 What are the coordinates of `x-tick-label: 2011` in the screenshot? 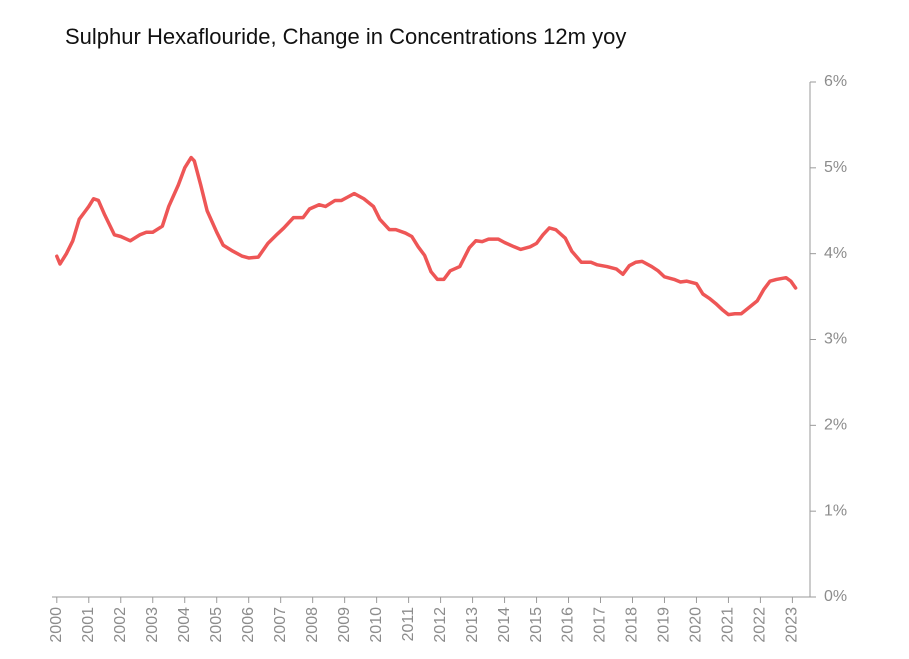 It's located at (408, 624).